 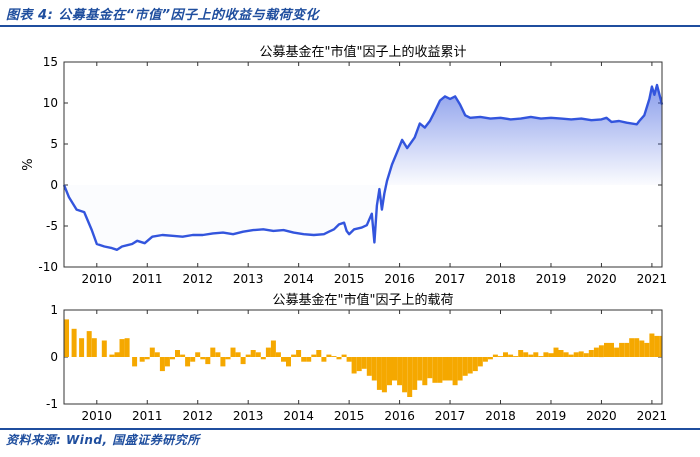 What do you see at coordinates (50, 62) in the screenshot?
I see `y-tick-label: 15` at bounding box center [50, 62].